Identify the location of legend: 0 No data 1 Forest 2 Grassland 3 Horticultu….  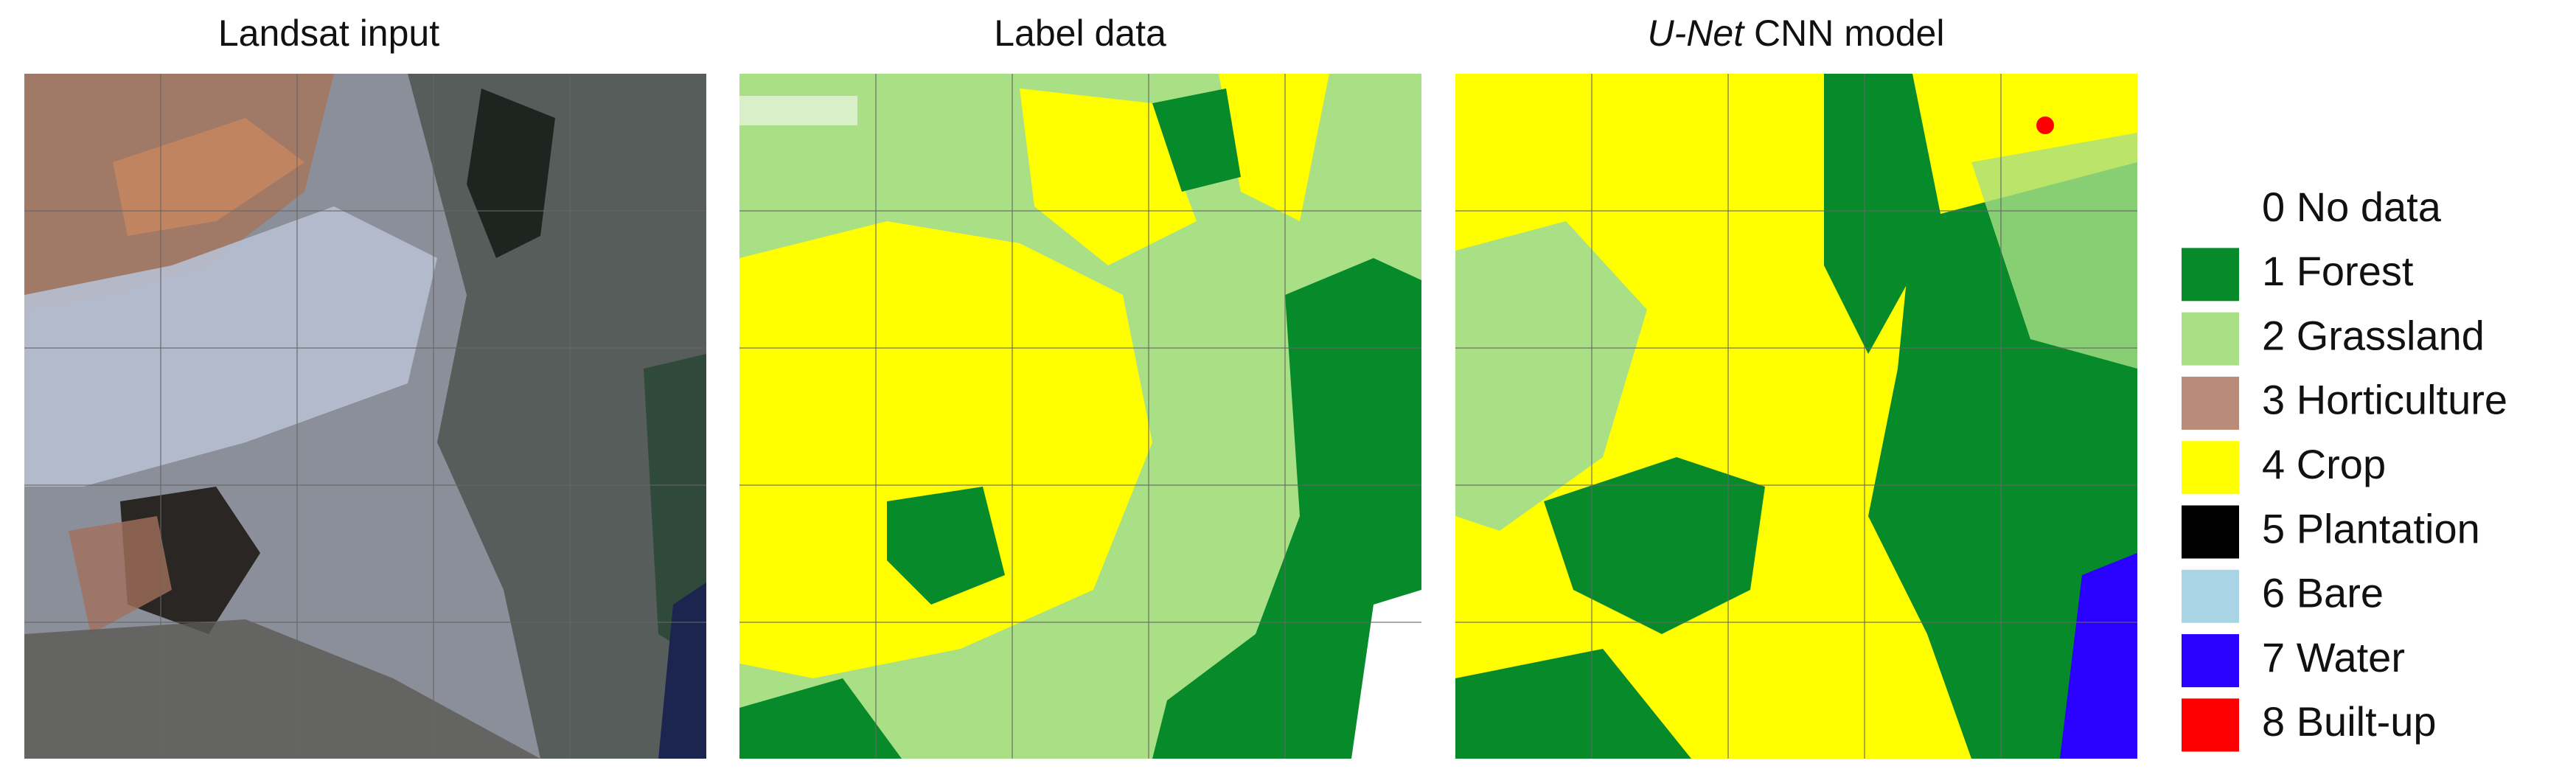
(2345, 468).